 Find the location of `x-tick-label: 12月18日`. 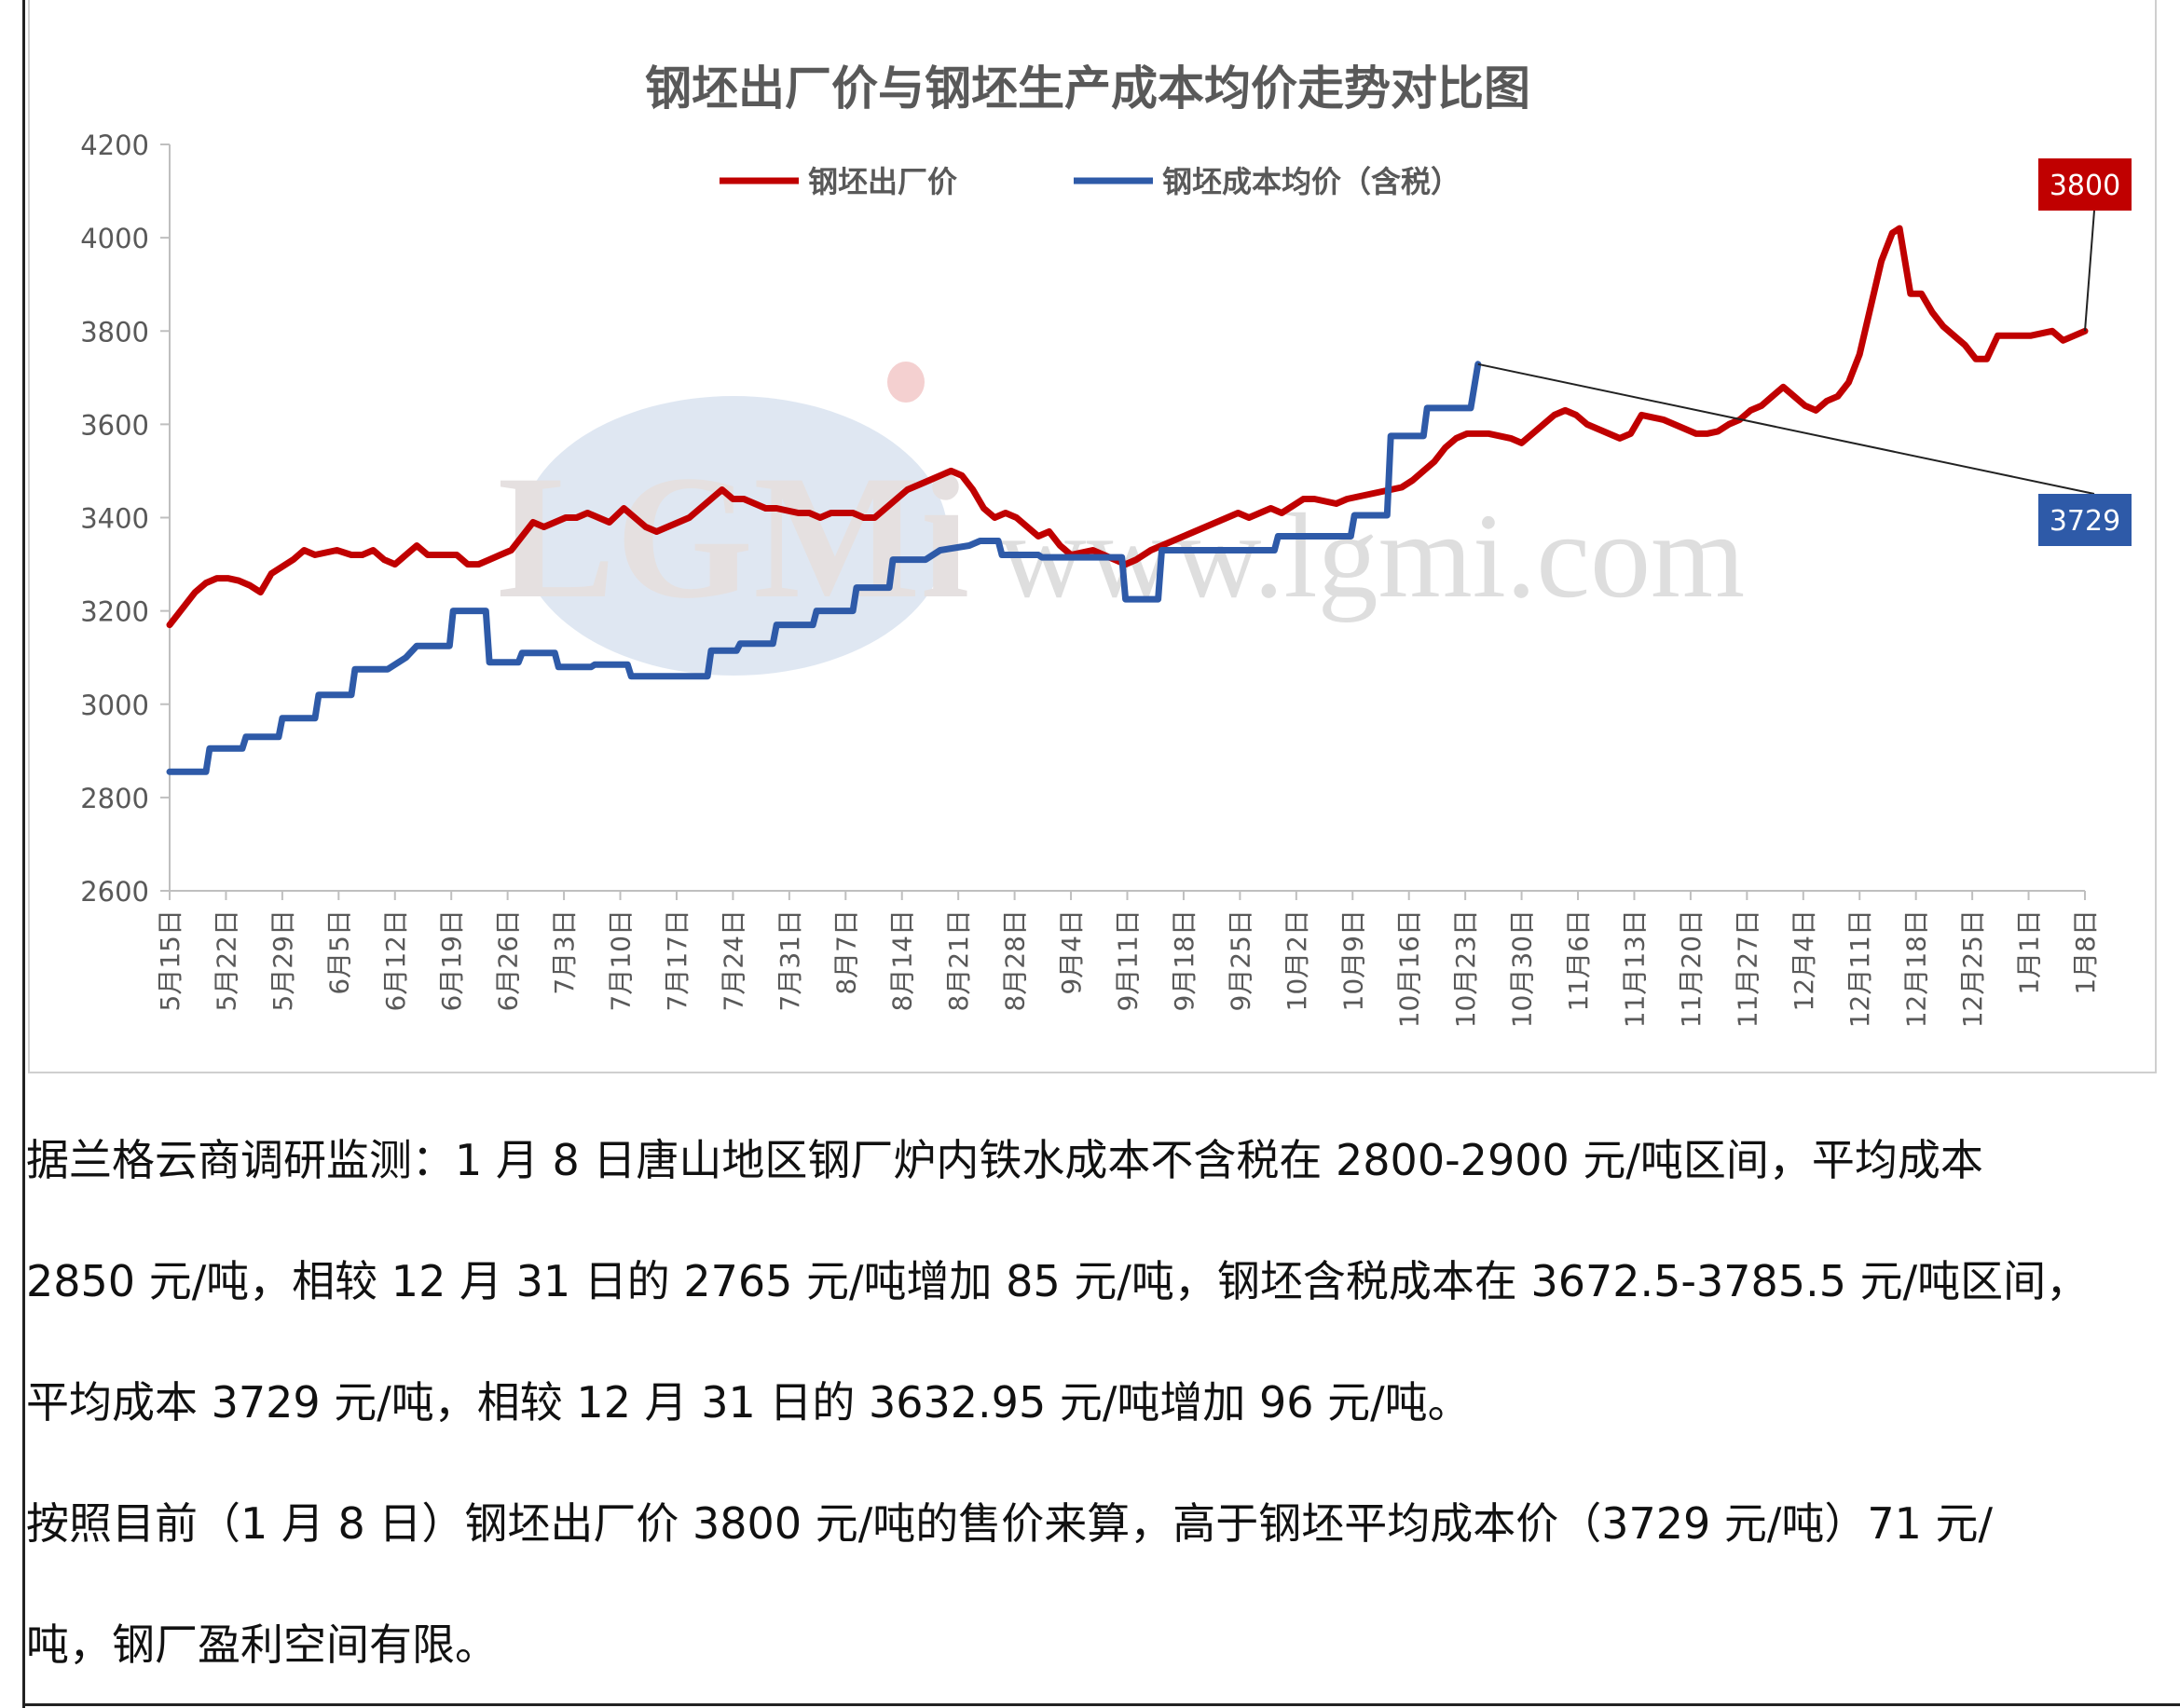

x-tick-label: 12月18日 is located at coordinates (1916, 968).